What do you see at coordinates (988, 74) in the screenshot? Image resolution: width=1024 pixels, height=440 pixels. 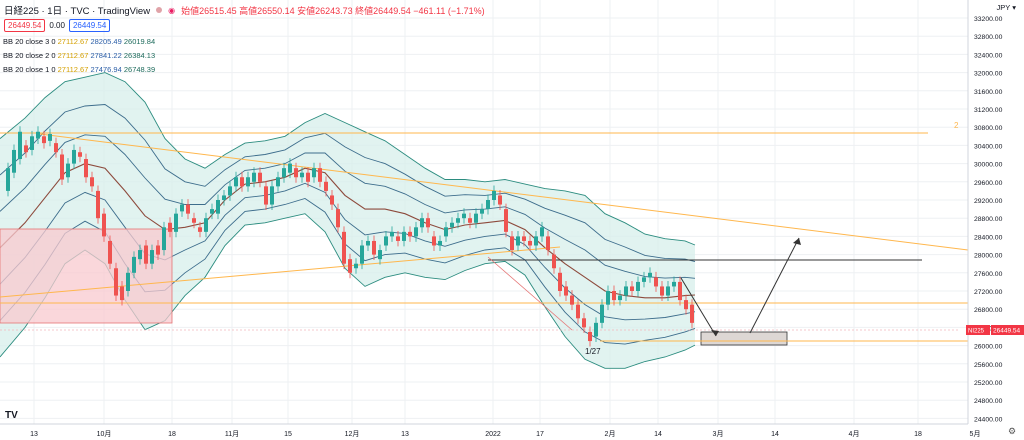 I see `y-tick-label: 32000.00` at bounding box center [988, 74].